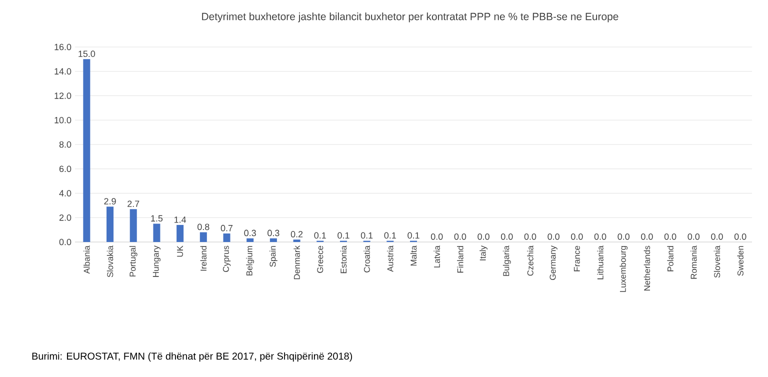 The image size is (768, 377). I want to click on x-tick-label: France, so click(577, 259).